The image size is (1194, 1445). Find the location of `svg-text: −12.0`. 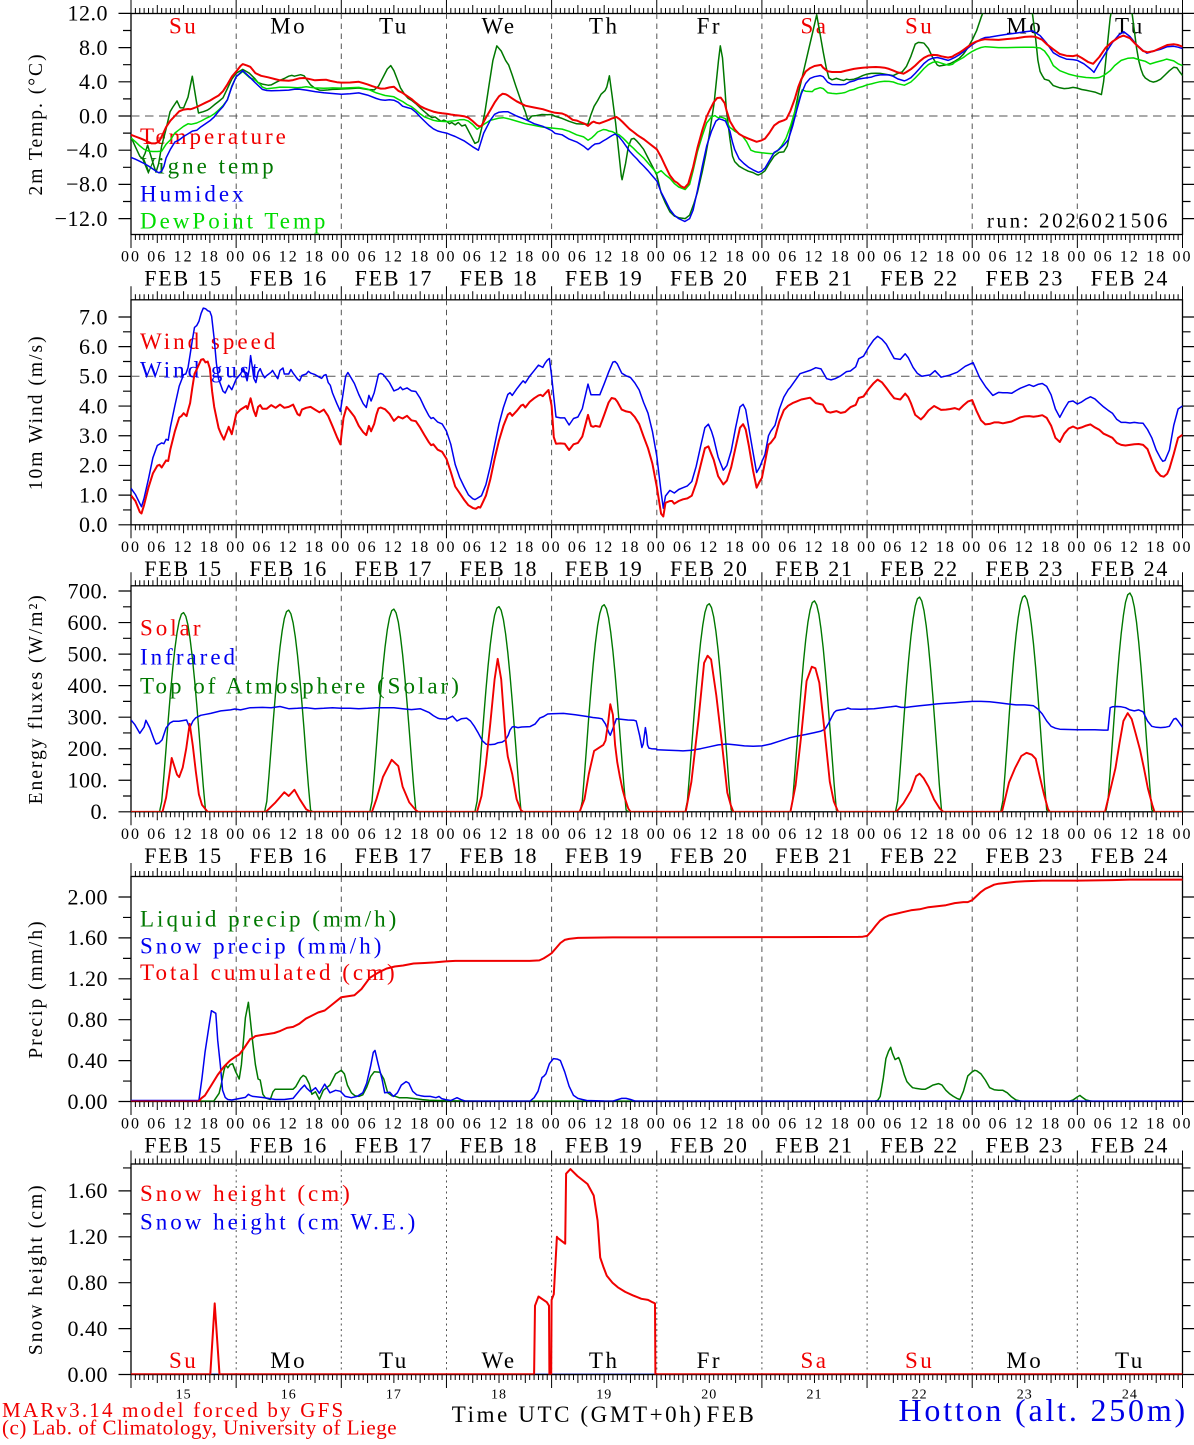

svg-text: −12.0 is located at coordinates (81, 218).